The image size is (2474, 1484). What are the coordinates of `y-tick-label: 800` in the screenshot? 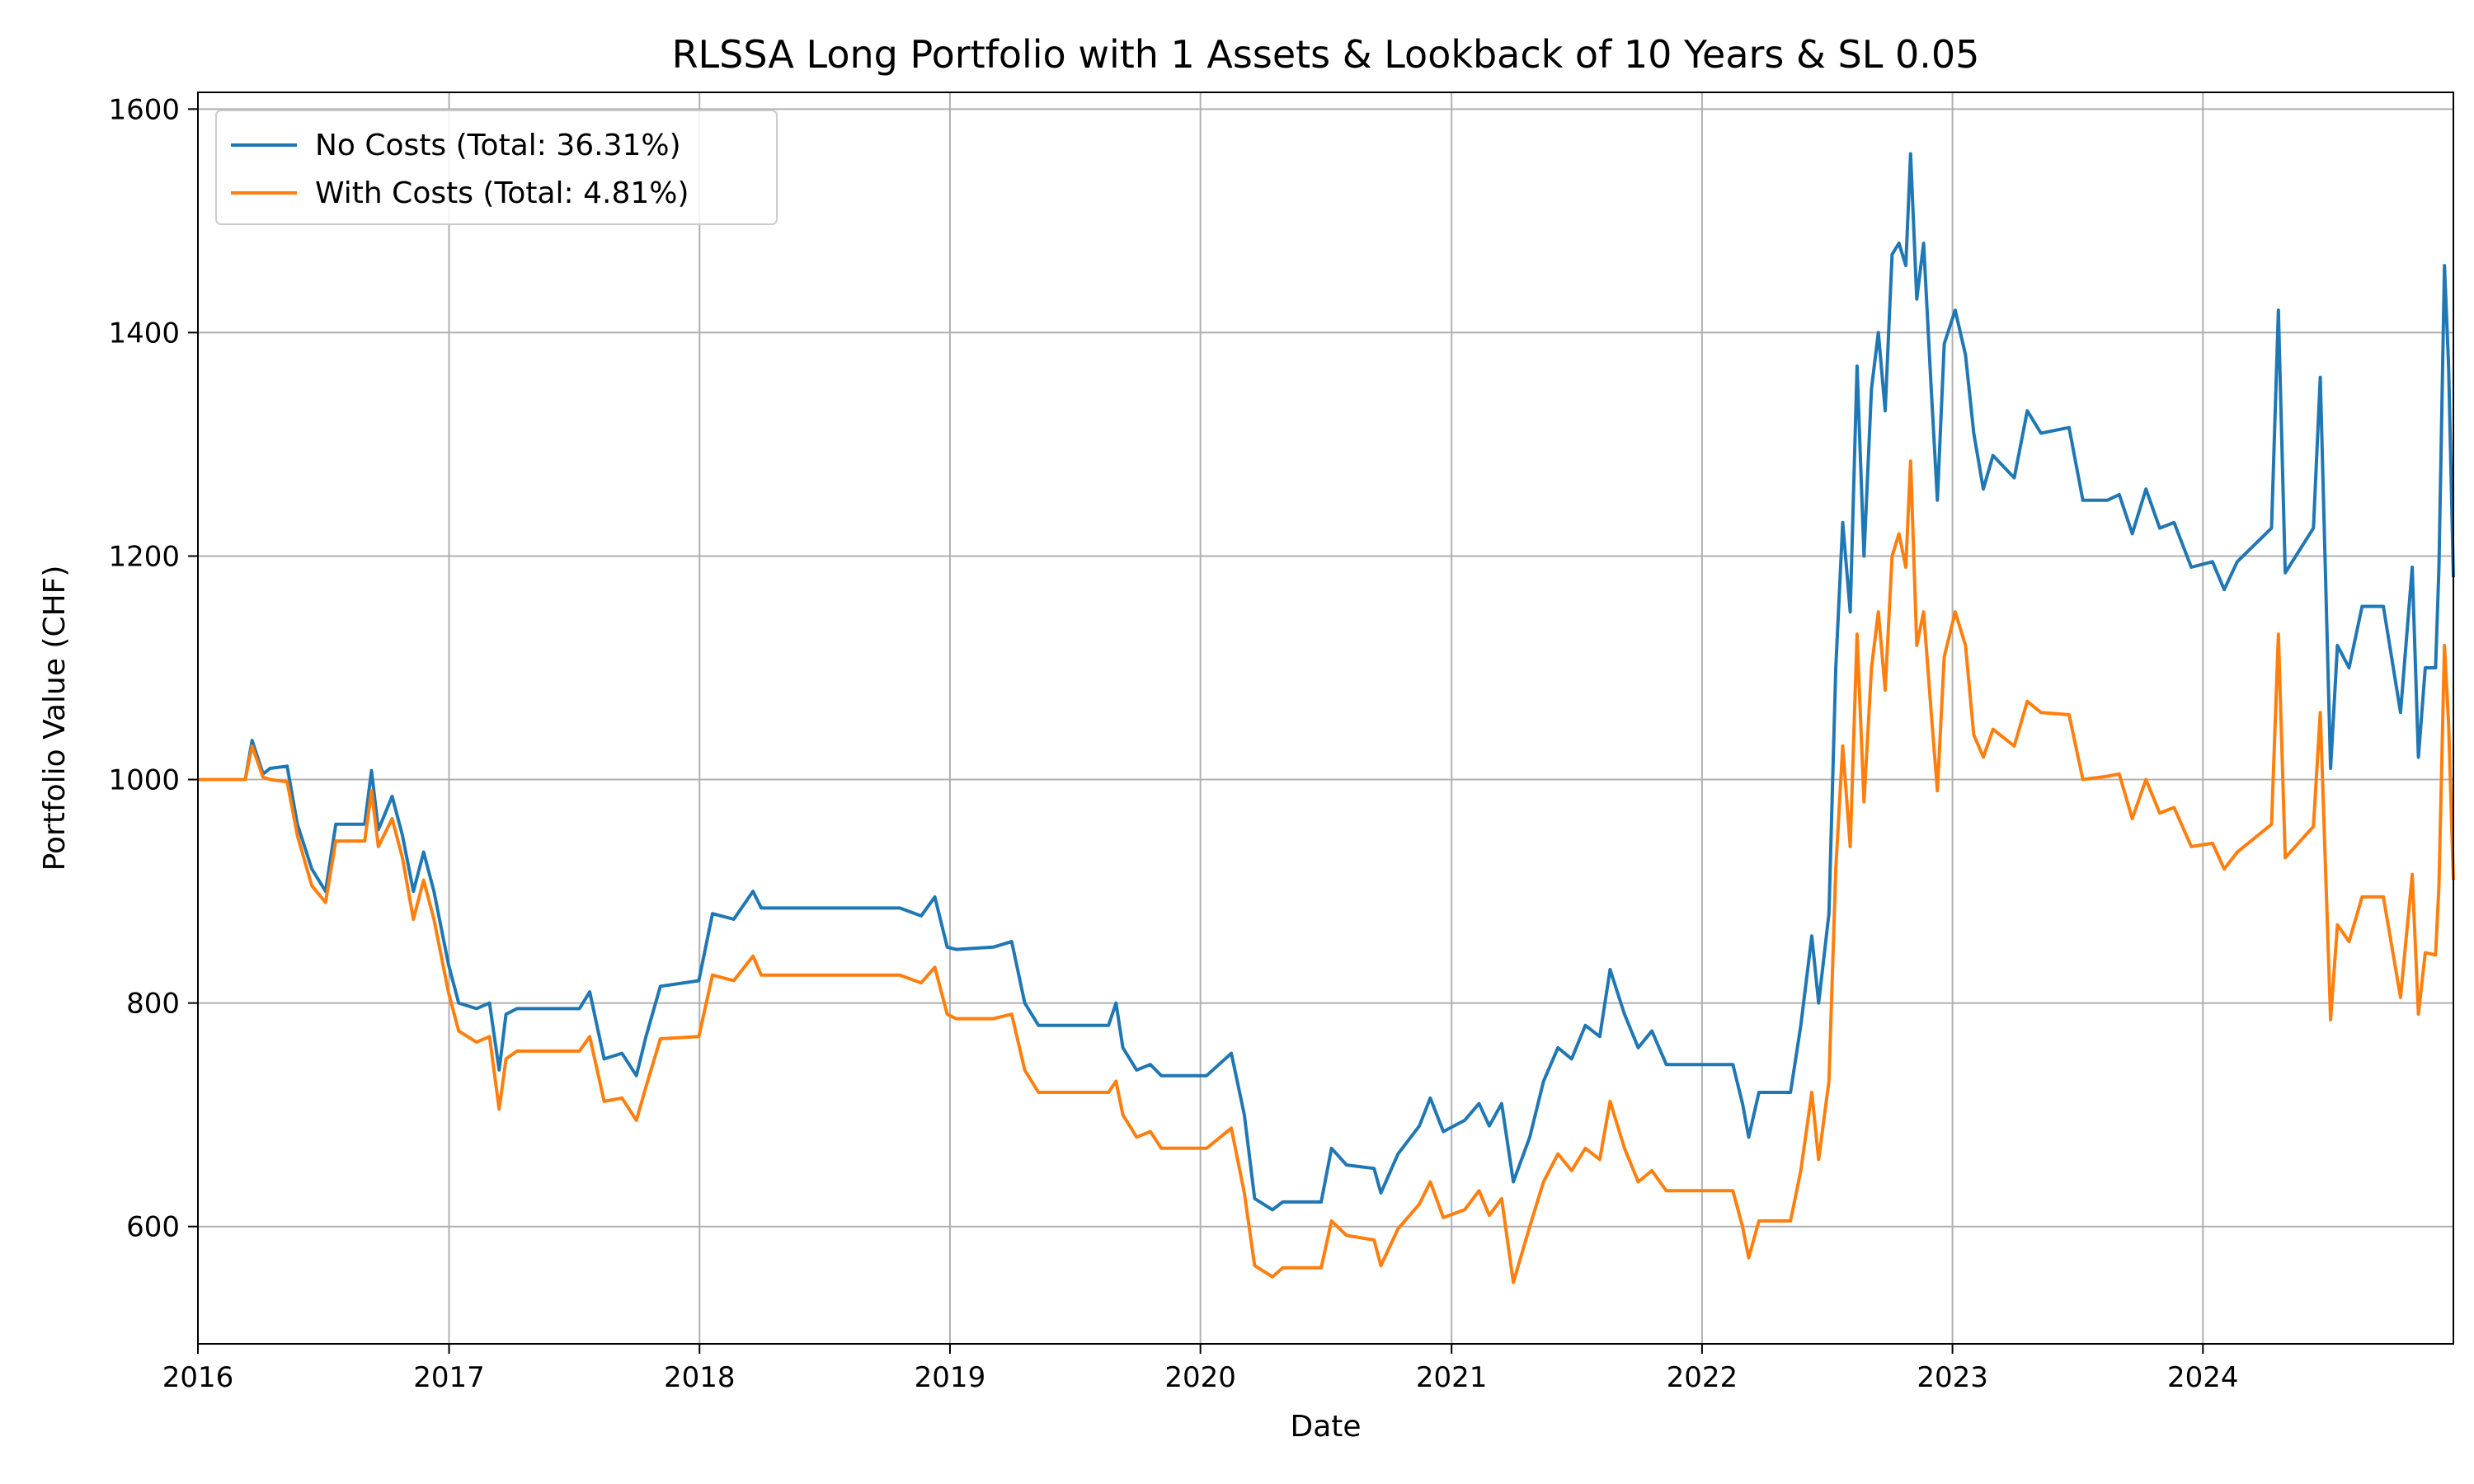 It's located at (153, 1004).